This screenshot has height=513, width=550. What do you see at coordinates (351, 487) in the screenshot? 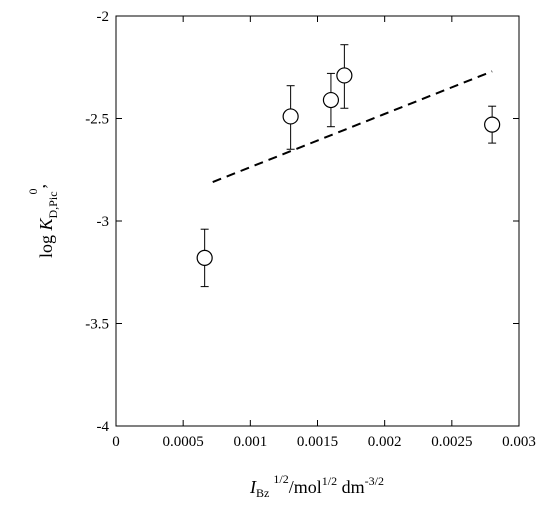
I see `x-label-mid2: dm` at bounding box center [351, 487].